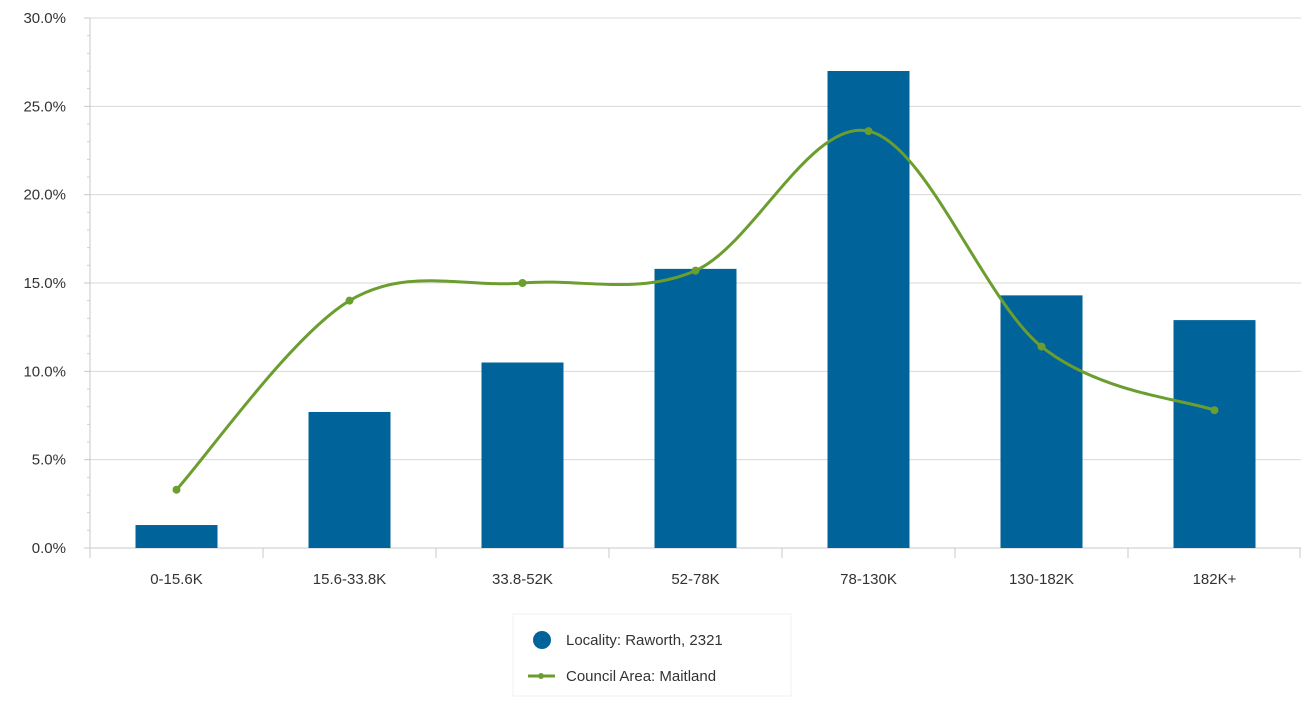  I want to click on x-tick-label: 15.6-33.8K, so click(349, 579).